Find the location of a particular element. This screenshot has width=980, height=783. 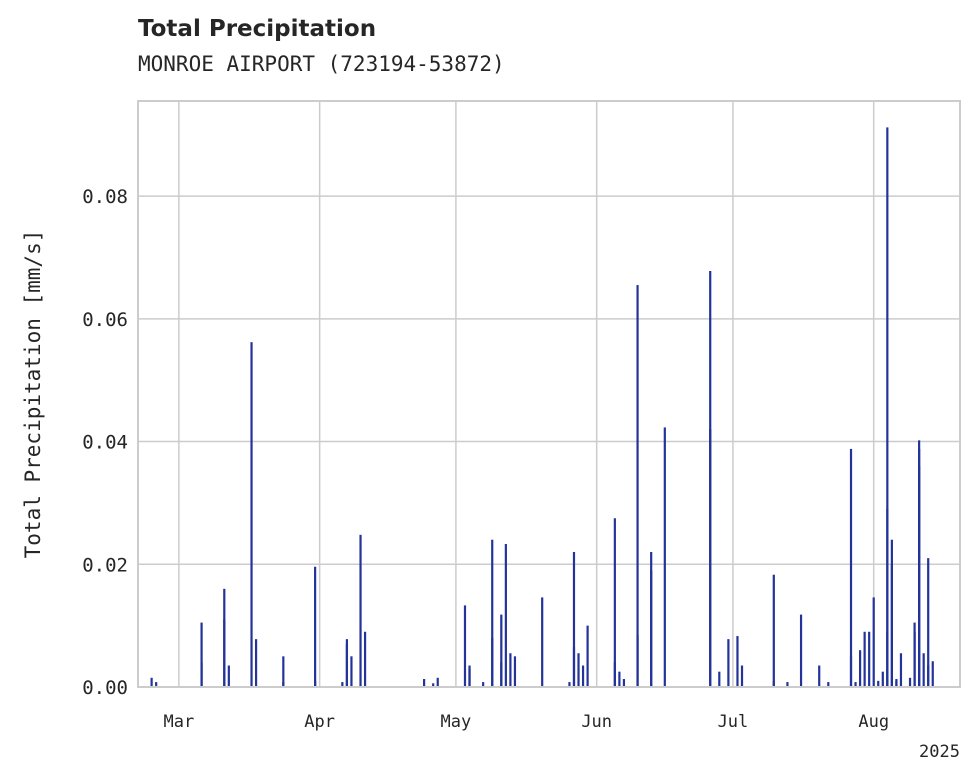

x-tick-label: Jun is located at coordinates (596, 722).